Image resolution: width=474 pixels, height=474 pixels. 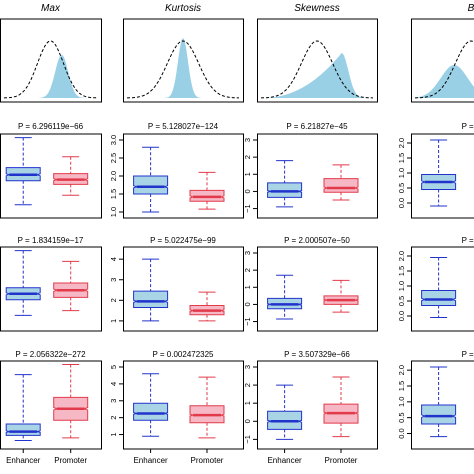 I want to click on boxplot-panel: 1 2 3 4 5 P = 0.002472325, so click(x=176, y=400).